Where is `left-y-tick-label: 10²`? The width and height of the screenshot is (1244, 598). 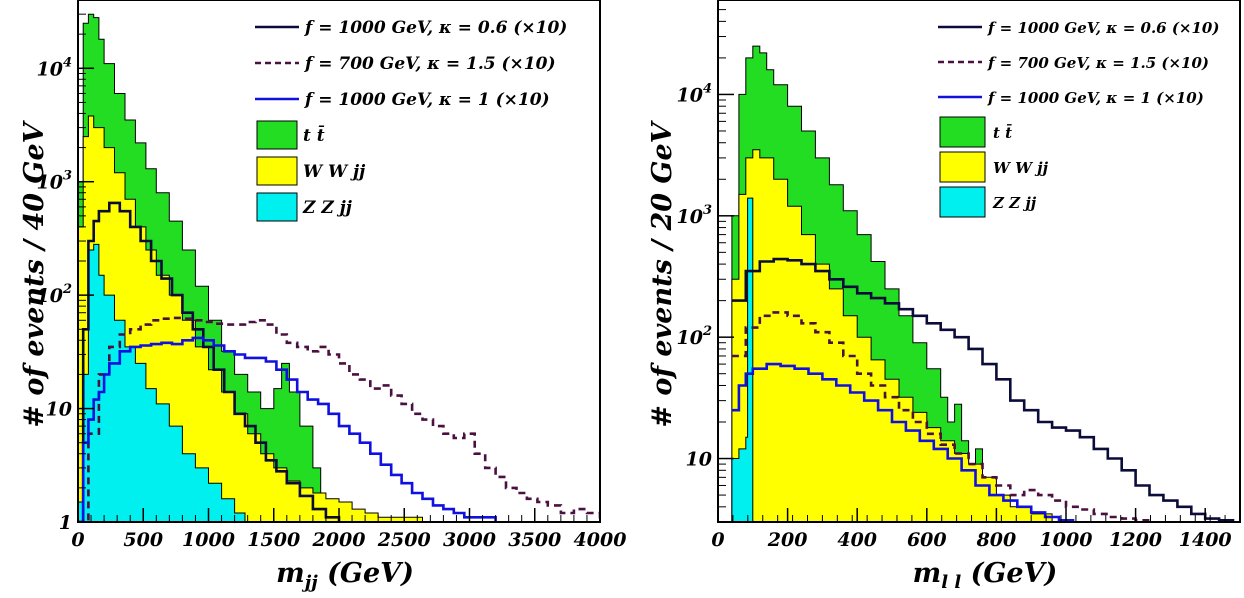
left-y-tick-label: 10² is located at coordinates (55, 294).